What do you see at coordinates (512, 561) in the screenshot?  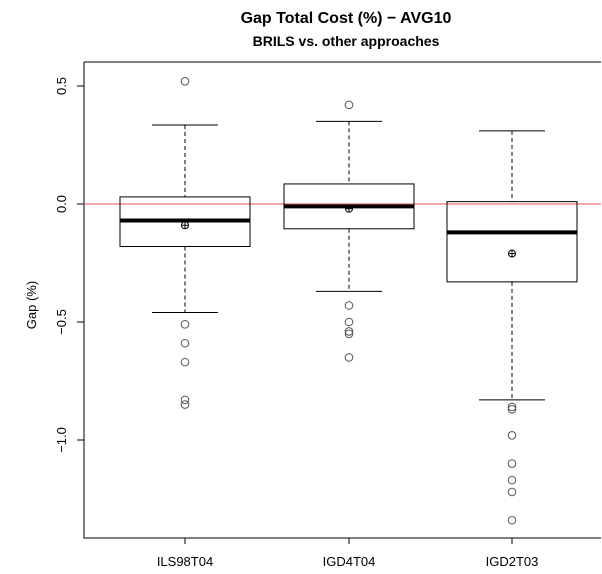 I see `x-tick-label: IGD2T03` at bounding box center [512, 561].